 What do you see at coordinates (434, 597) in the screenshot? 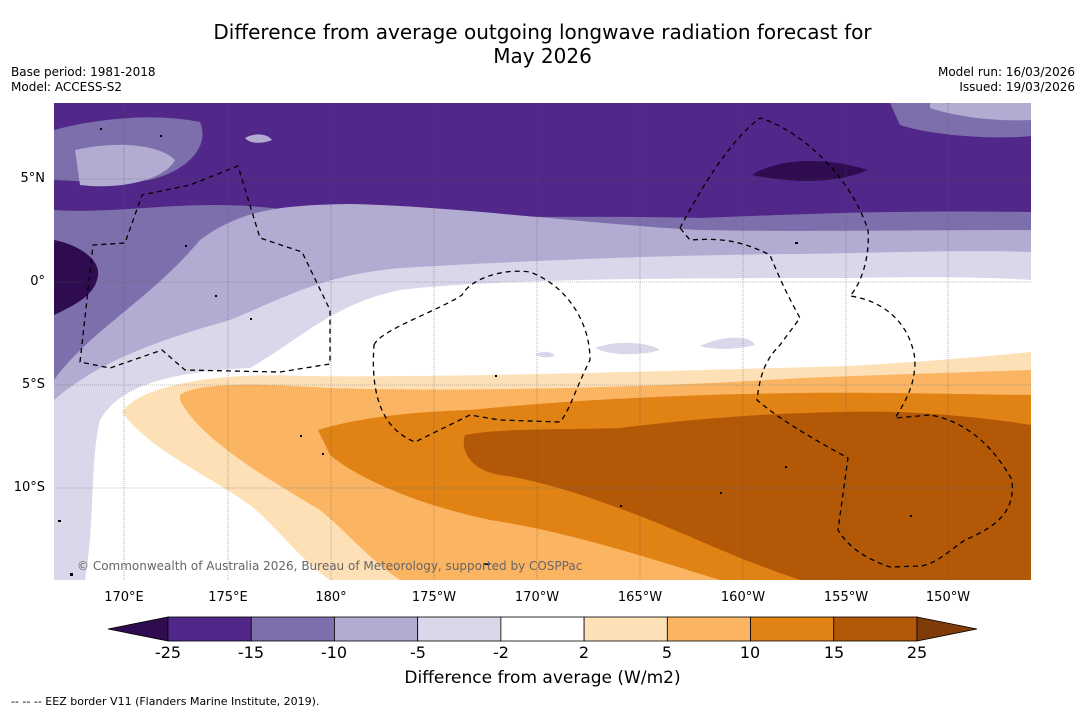
I see `lon-label-175w: 175°W` at bounding box center [434, 597].